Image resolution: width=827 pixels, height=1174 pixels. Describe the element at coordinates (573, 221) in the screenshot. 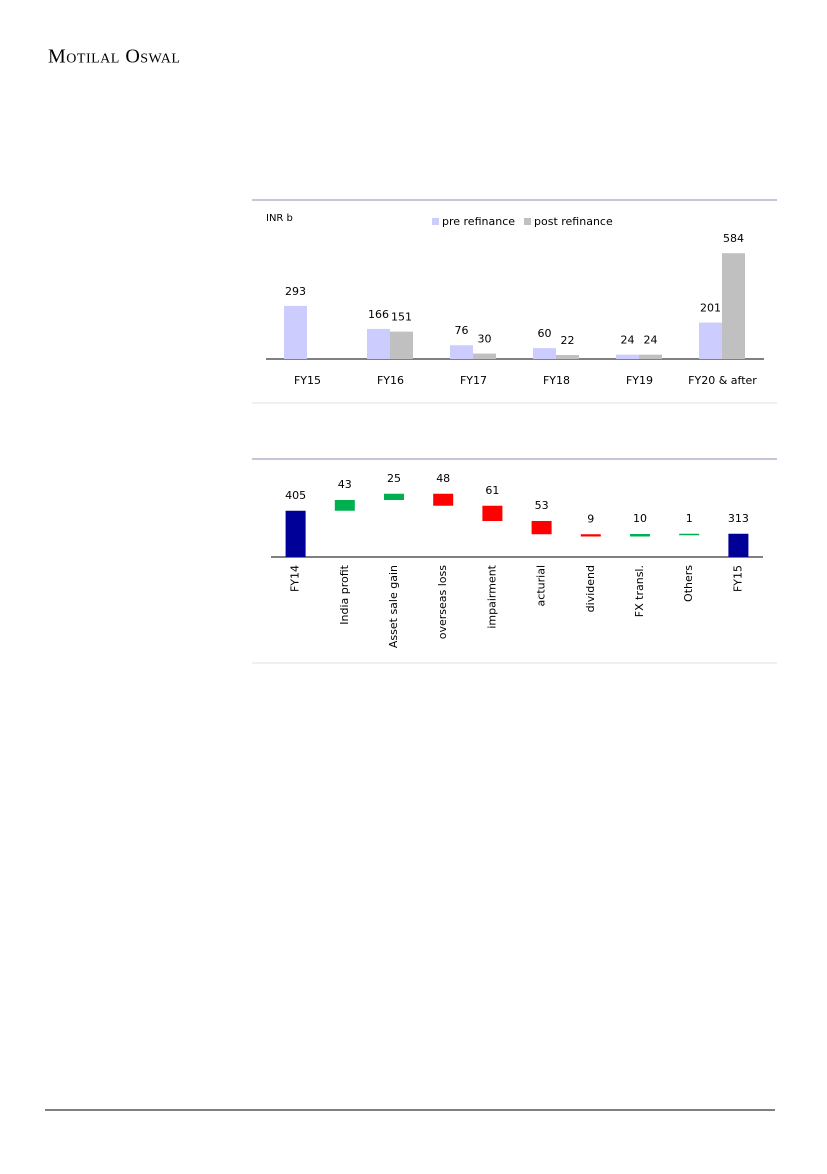

I see `legend-label: post refinance` at that location.